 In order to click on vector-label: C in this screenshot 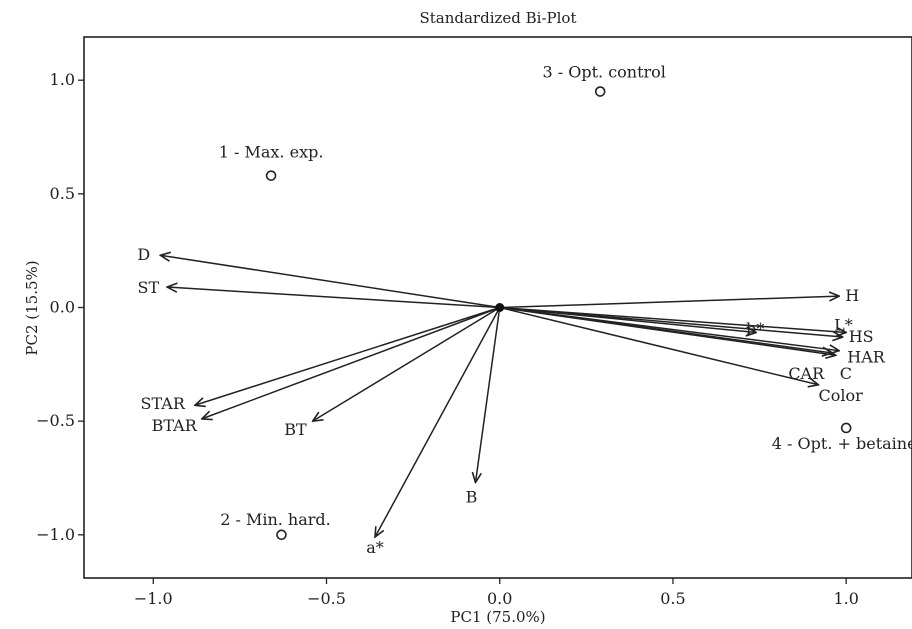, I will do `click(846, 373)`.